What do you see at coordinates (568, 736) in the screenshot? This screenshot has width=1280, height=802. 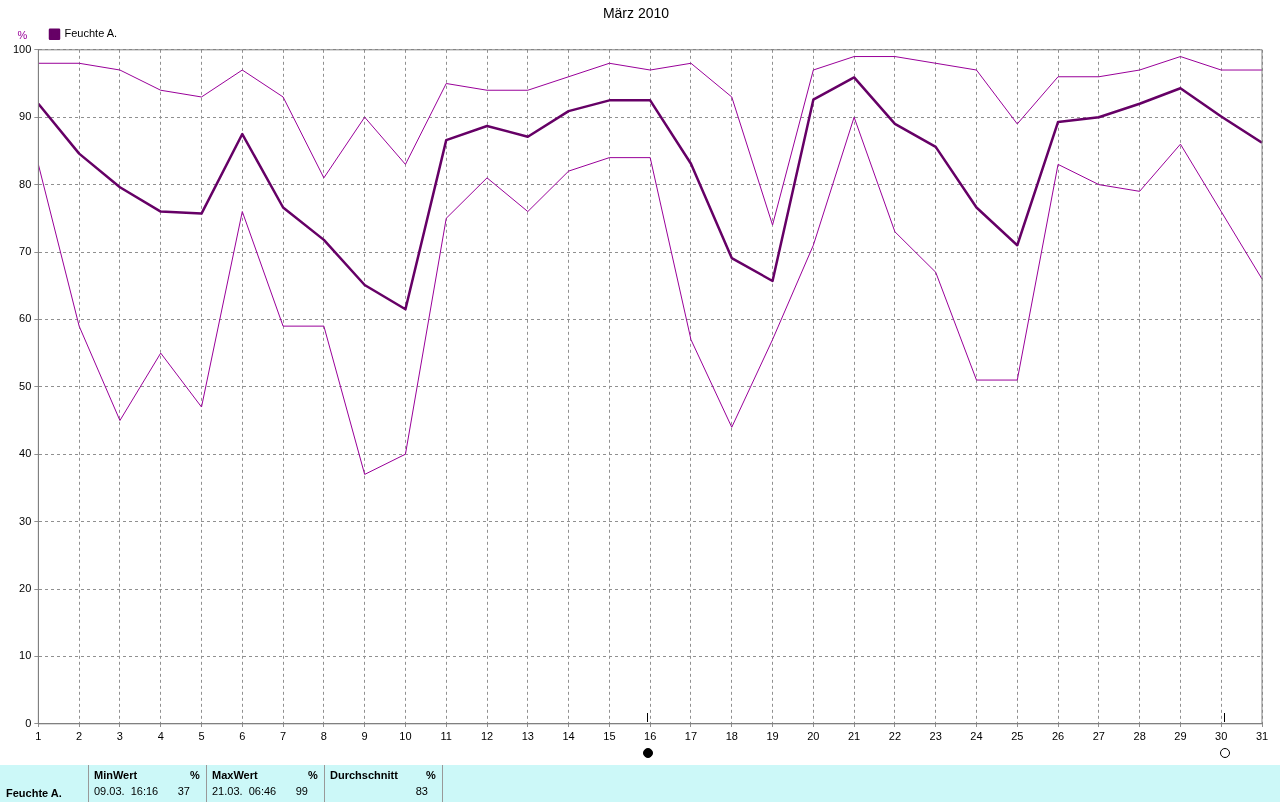 I see `x-tick-label: 14` at bounding box center [568, 736].